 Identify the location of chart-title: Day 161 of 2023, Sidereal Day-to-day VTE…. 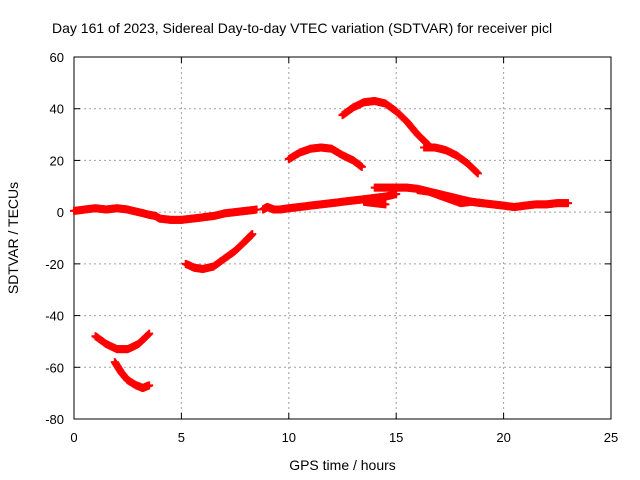
(302, 28).